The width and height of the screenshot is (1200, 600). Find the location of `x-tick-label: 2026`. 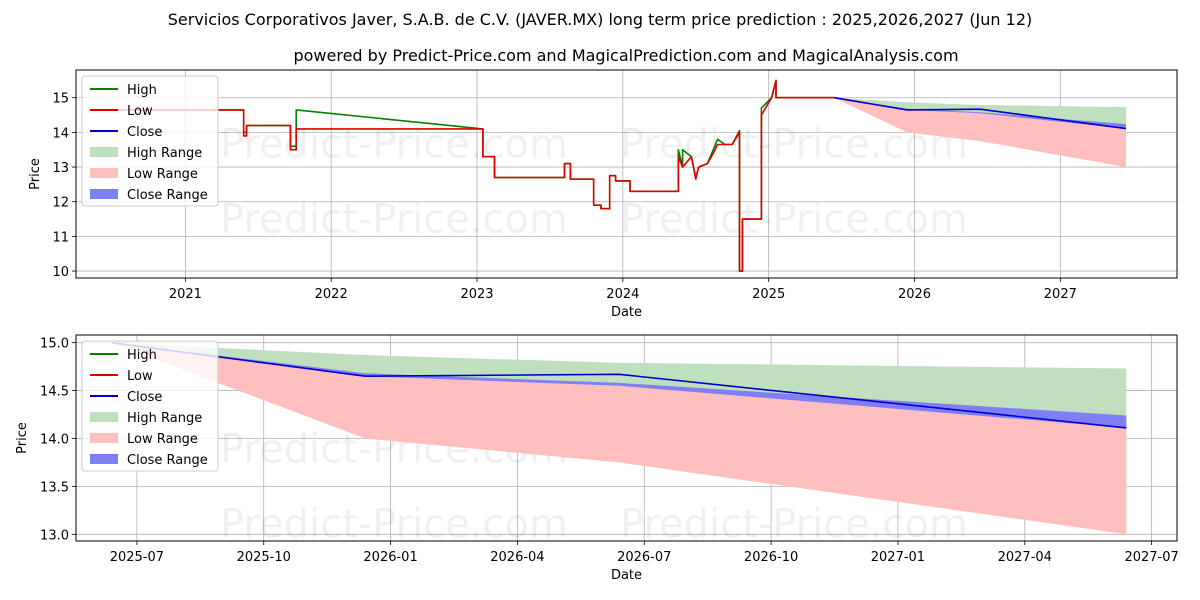

x-tick-label: 2026 is located at coordinates (914, 294).